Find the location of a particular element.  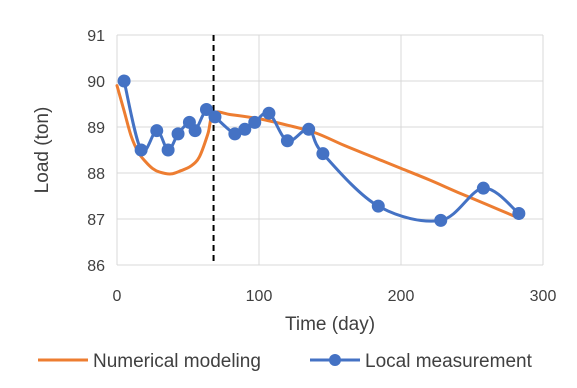

x-tick-label: 200 is located at coordinates (401, 296).